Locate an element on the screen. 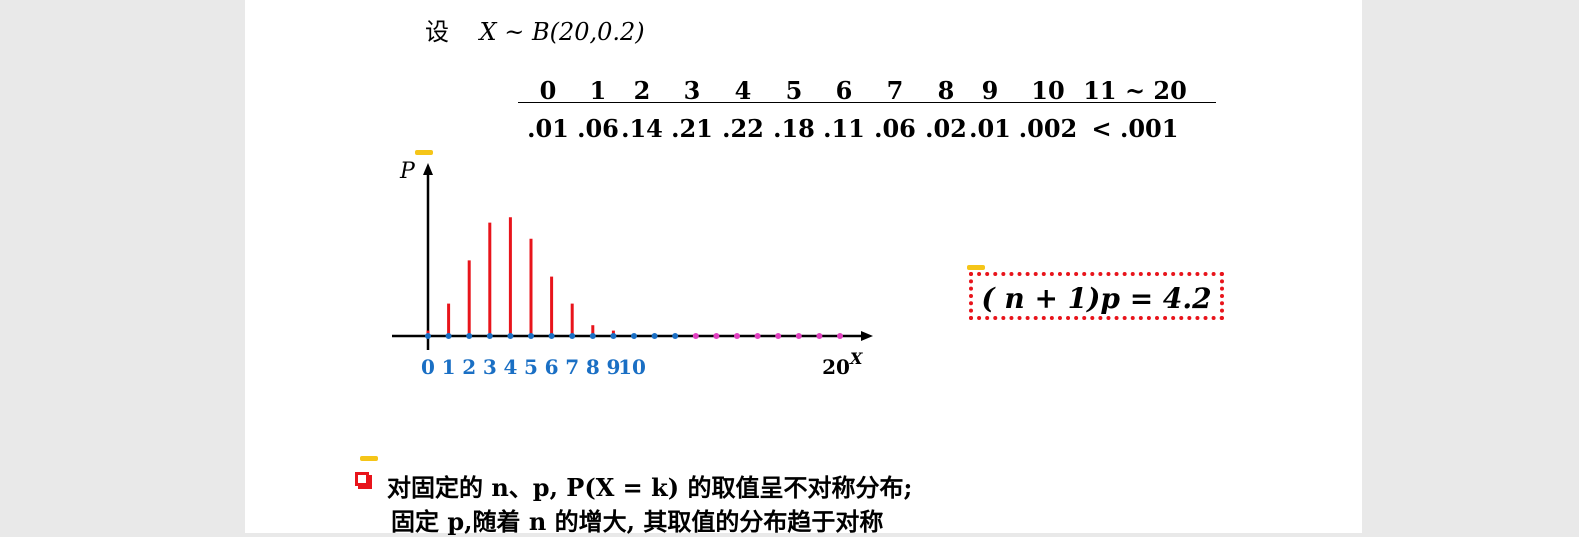 The image size is (1579, 537). k-cell: 10 is located at coordinates (1048, 90).